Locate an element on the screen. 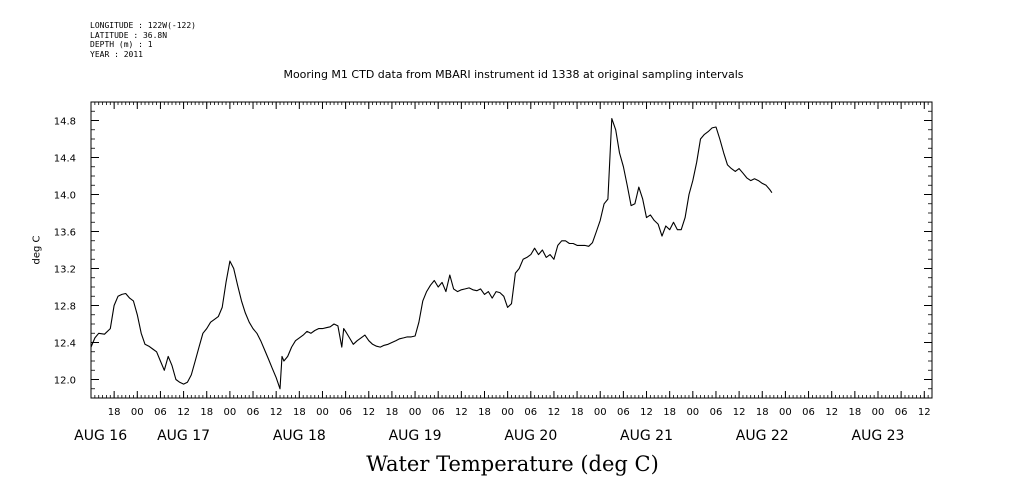 This screenshot has width=1009, height=504. y-tick-label: 14.0 is located at coordinates (65, 196).